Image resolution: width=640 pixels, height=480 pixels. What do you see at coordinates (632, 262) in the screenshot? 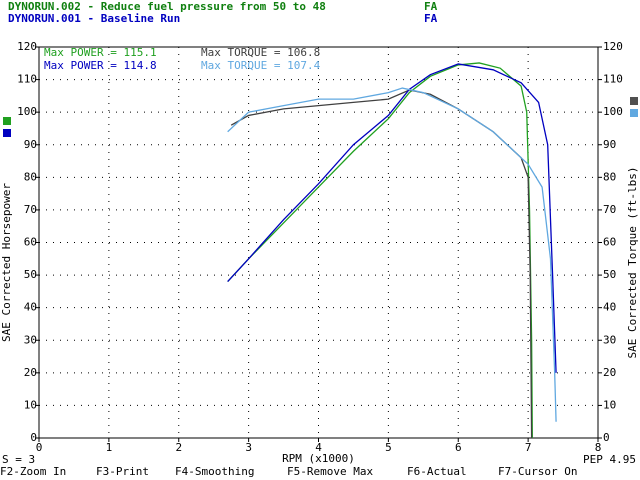
I see `y2-axis-label: SAE Corrected Torque (ft-lbs)` at bounding box center [632, 262].